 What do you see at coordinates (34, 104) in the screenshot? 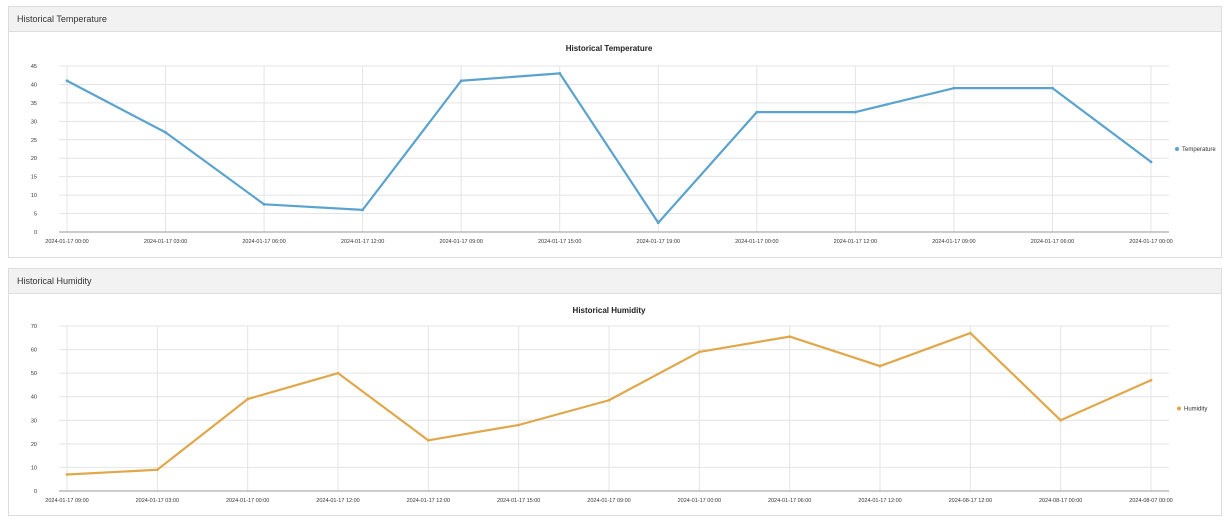
I see `y-tick-label: 35` at bounding box center [34, 104].